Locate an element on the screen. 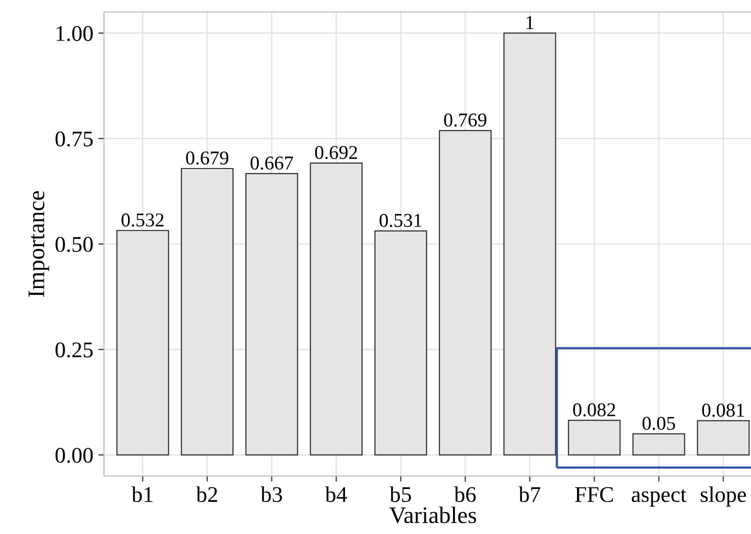 The height and width of the screenshot is (534, 751). data-label: 0.667 is located at coordinates (272, 163).